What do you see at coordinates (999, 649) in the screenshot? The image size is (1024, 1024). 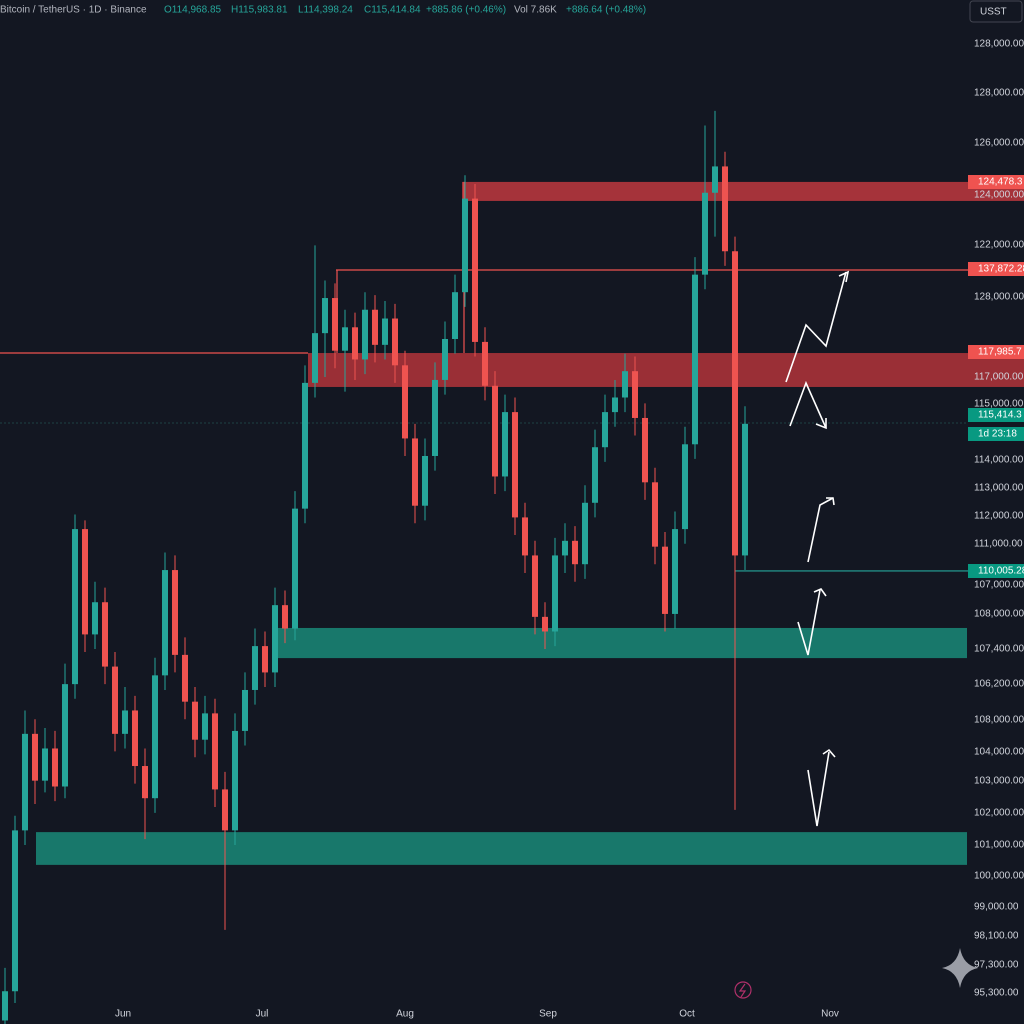 I see `price-label: 107,400.00` at bounding box center [999, 649].